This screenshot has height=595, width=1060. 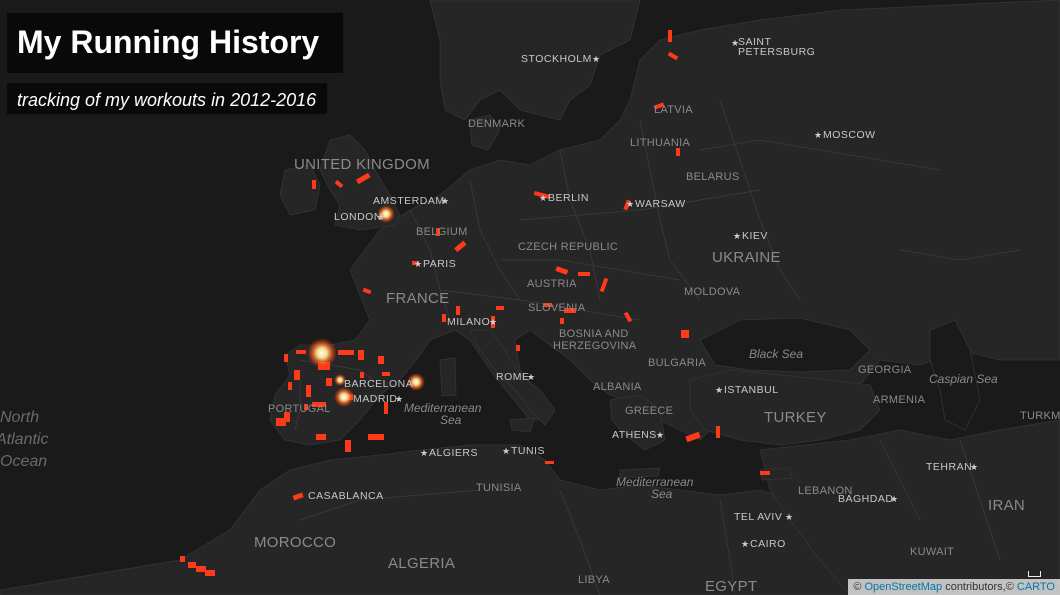 I want to click on sea-med-east-1: Mediterranean, so click(x=655, y=482).